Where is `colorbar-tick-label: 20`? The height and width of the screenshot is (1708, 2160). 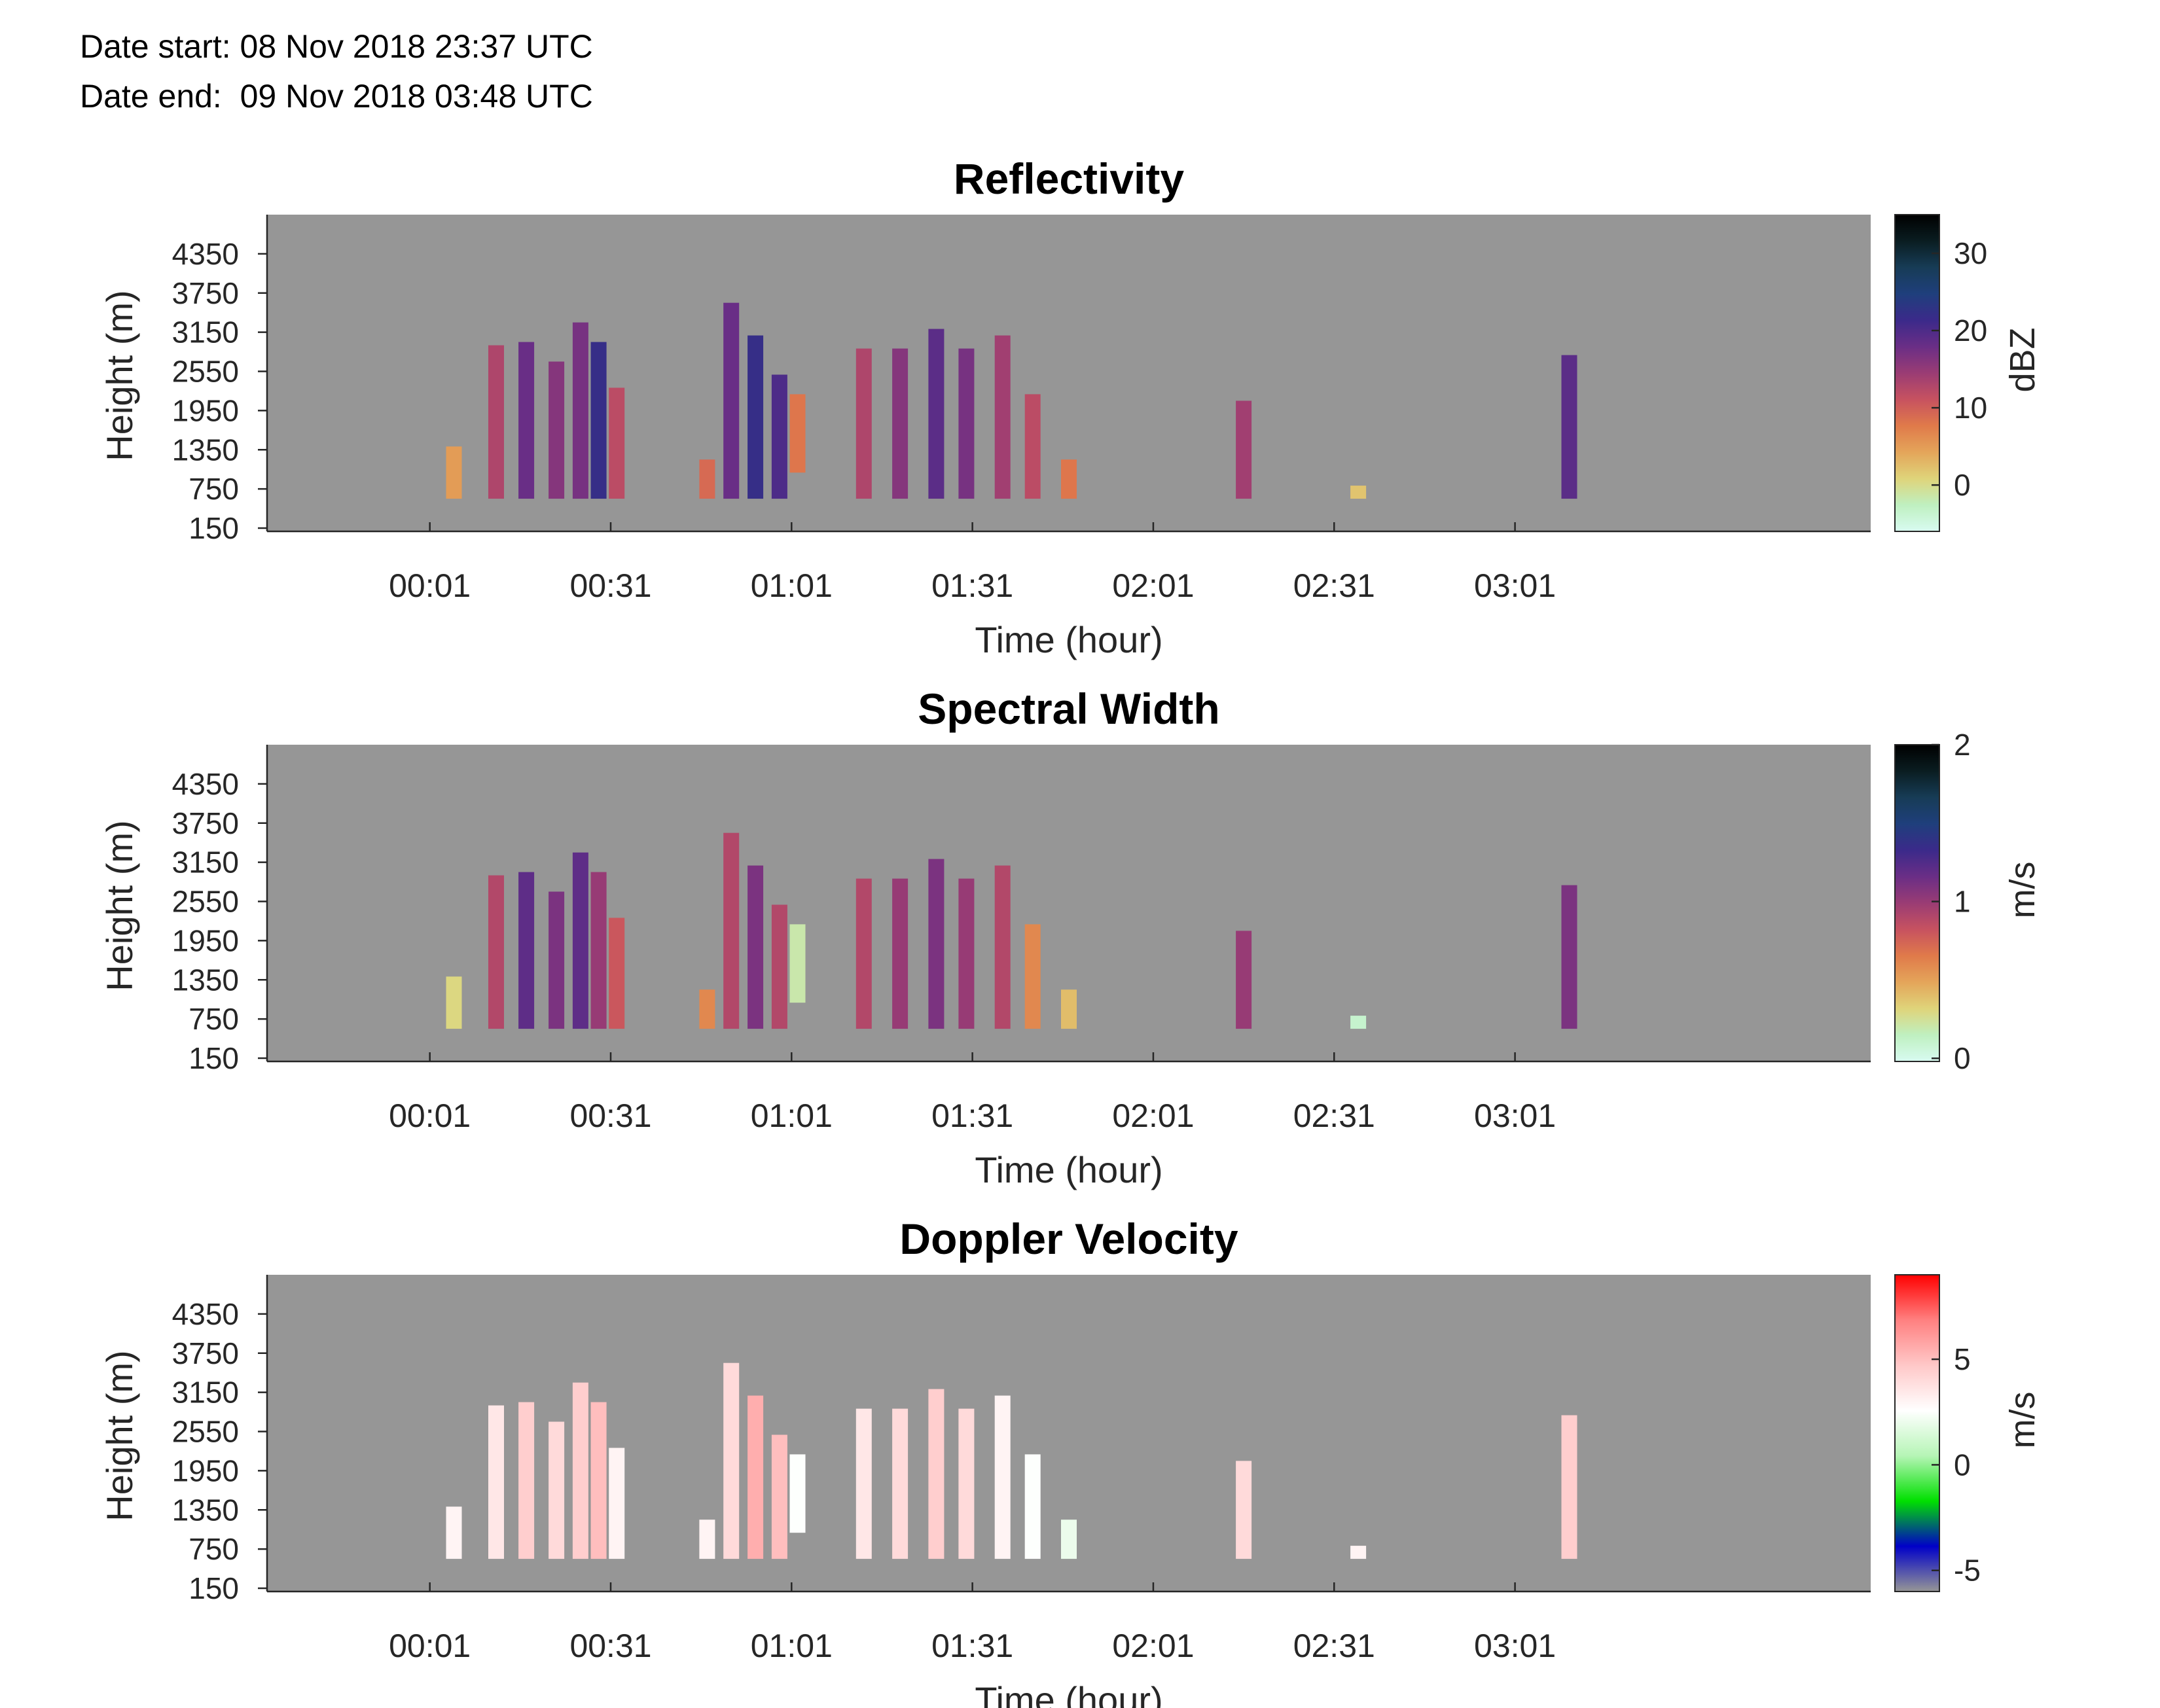
colorbar-tick-label: 20 is located at coordinates (1970, 330).